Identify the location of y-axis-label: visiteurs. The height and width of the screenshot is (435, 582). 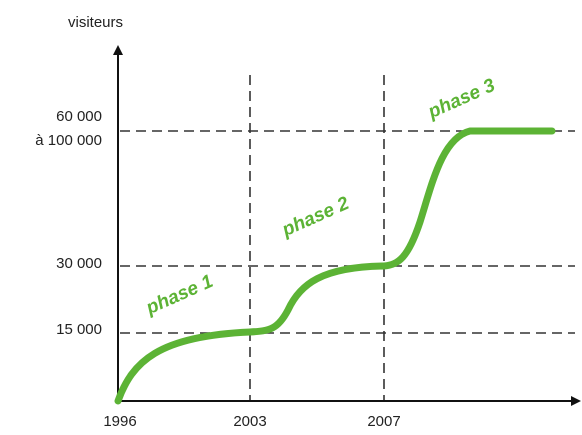
(95, 22).